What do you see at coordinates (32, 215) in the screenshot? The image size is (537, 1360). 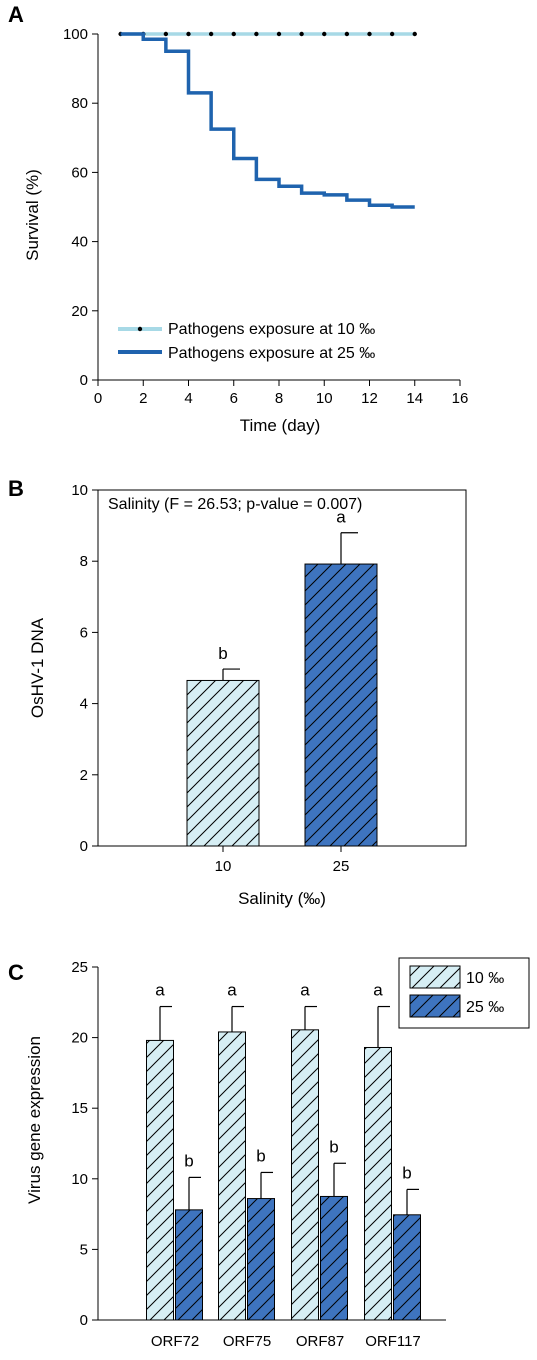 I see `panel-a-ylabel: Survival (%)` at bounding box center [32, 215].